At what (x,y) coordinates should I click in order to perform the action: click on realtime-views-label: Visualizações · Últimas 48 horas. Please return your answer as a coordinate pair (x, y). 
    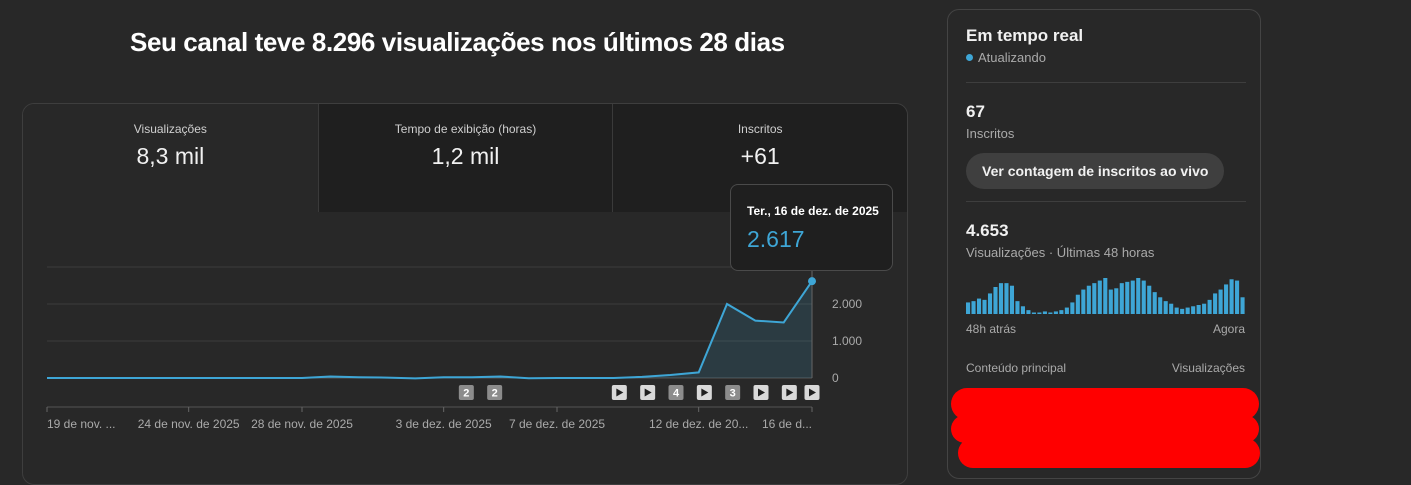
    Looking at the image, I should click on (1060, 252).